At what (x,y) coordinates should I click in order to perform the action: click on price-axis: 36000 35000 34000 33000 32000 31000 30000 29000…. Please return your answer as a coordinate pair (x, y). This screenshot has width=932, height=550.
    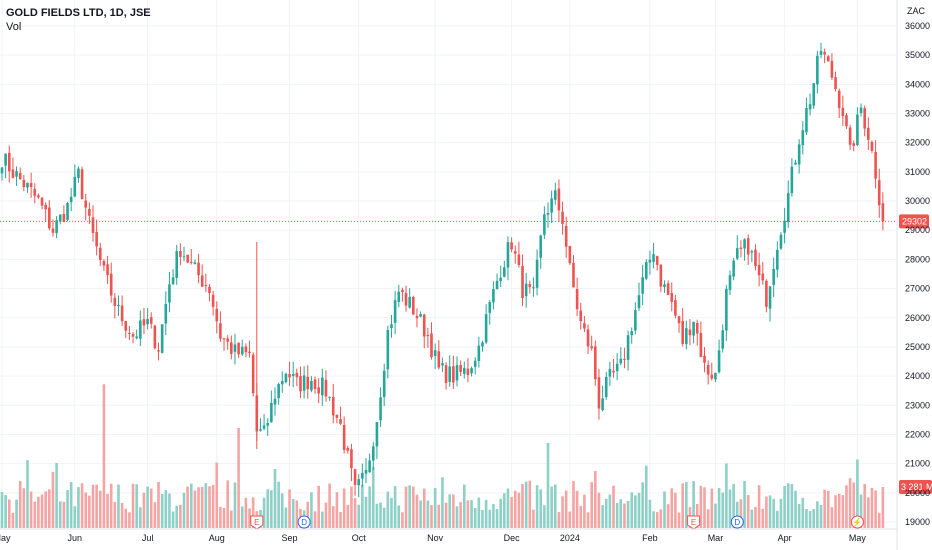
    Looking at the image, I should click on (913, 275).